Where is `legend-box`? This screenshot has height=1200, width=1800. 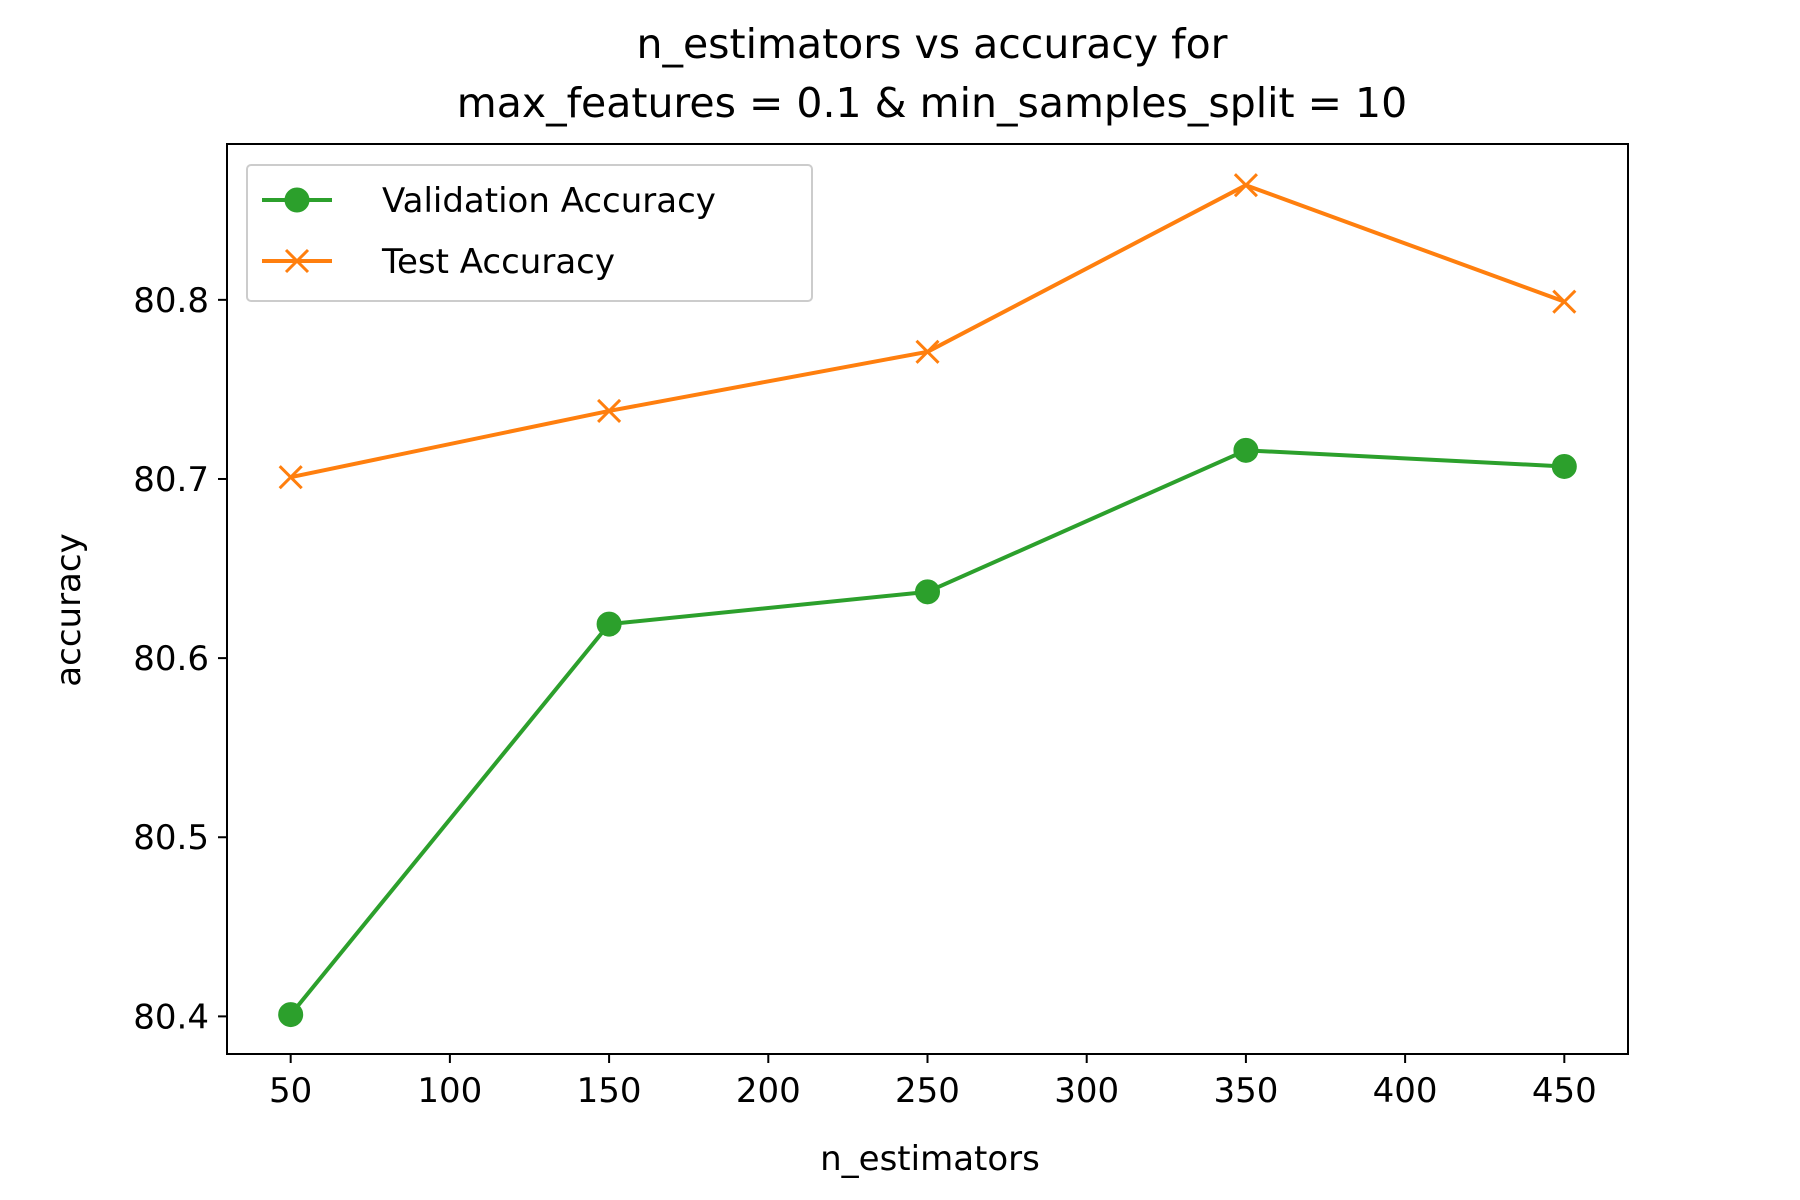 legend-box is located at coordinates (529, 233).